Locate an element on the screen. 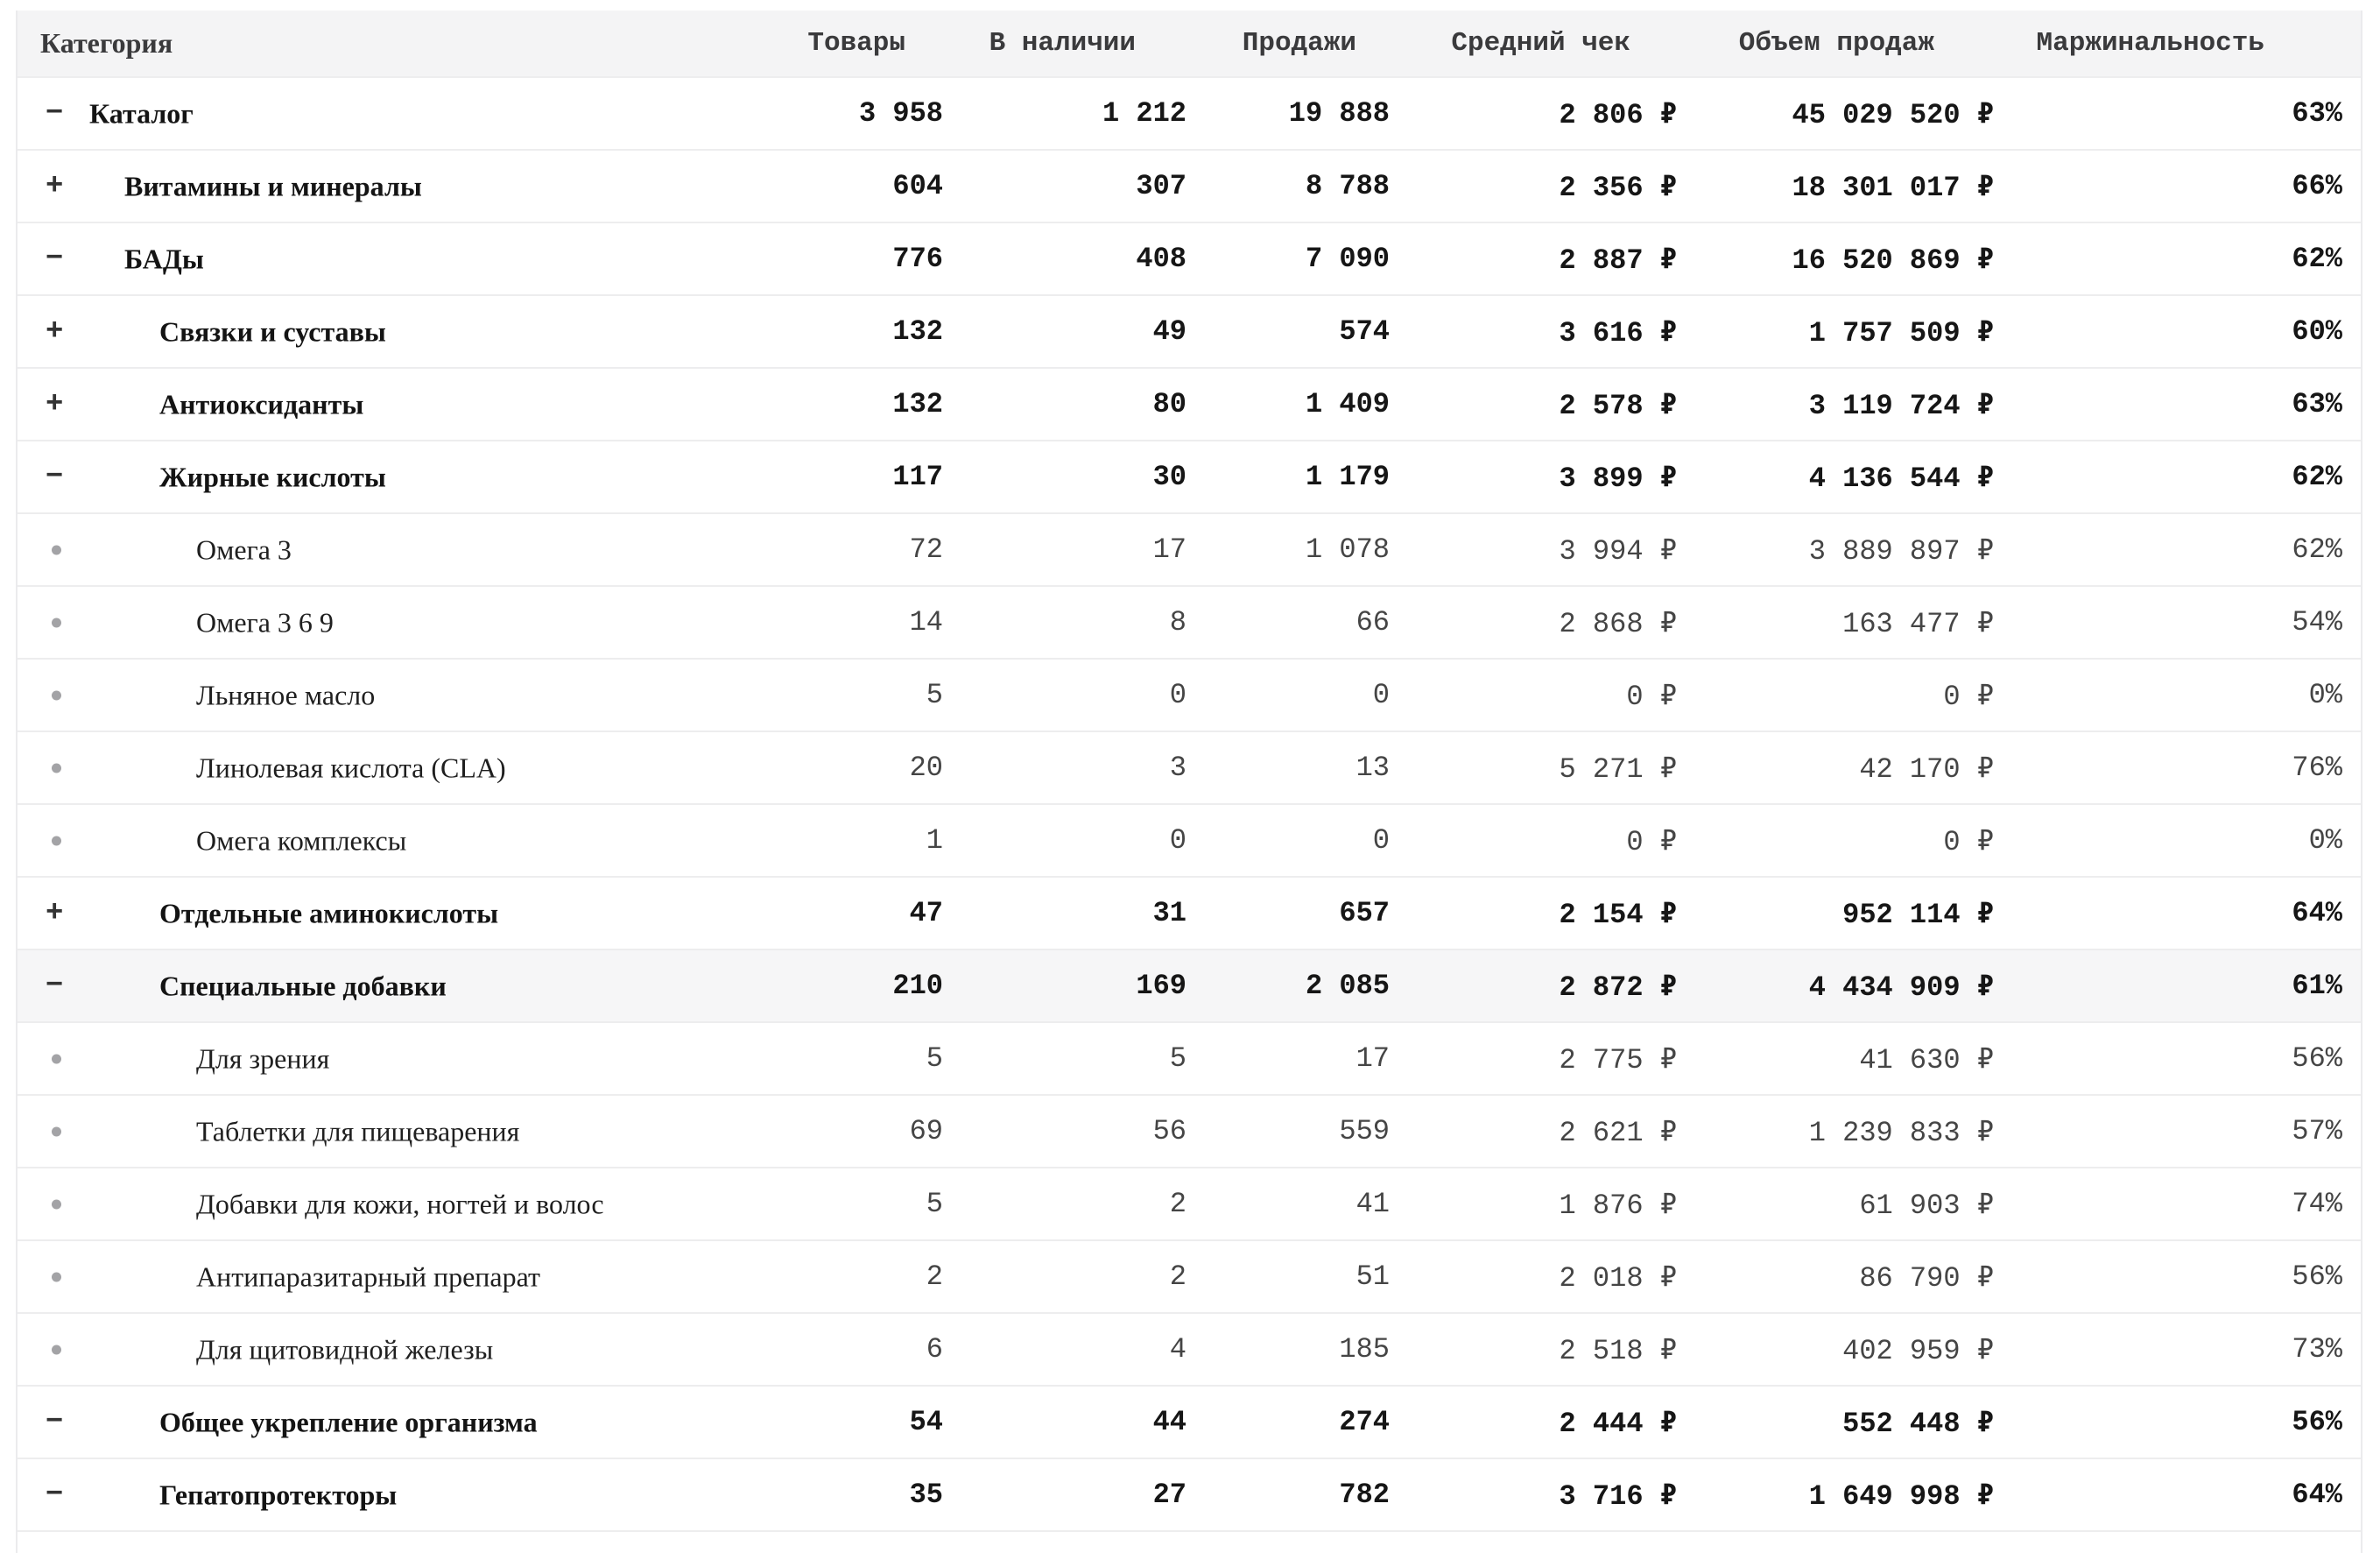 The image size is (2380, 1553). category-label: Отдельные аминокислоты is located at coordinates (329, 913).